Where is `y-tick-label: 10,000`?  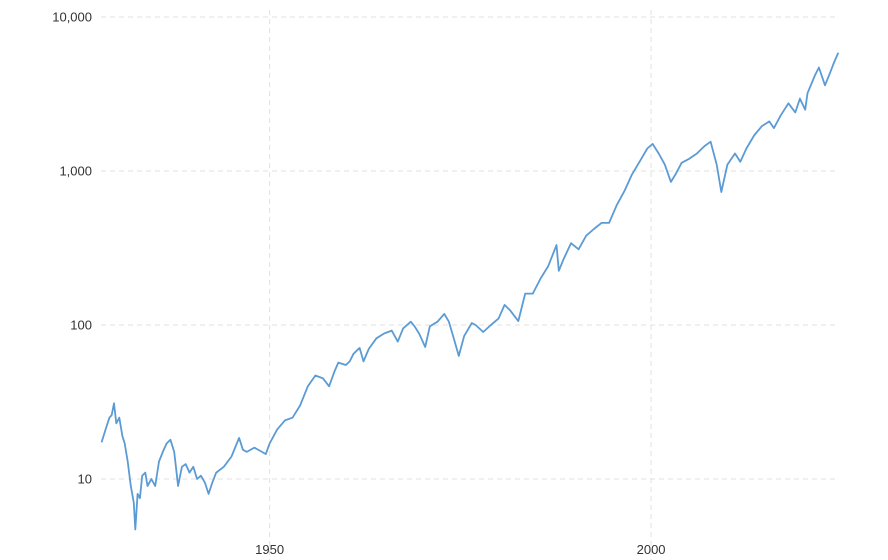 y-tick-label: 10,000 is located at coordinates (72, 17).